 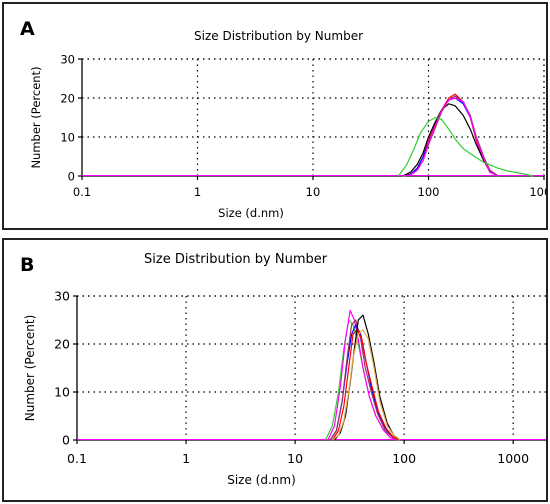 What do you see at coordinates (27, 29) in the screenshot?
I see `panel-label: A` at bounding box center [27, 29].